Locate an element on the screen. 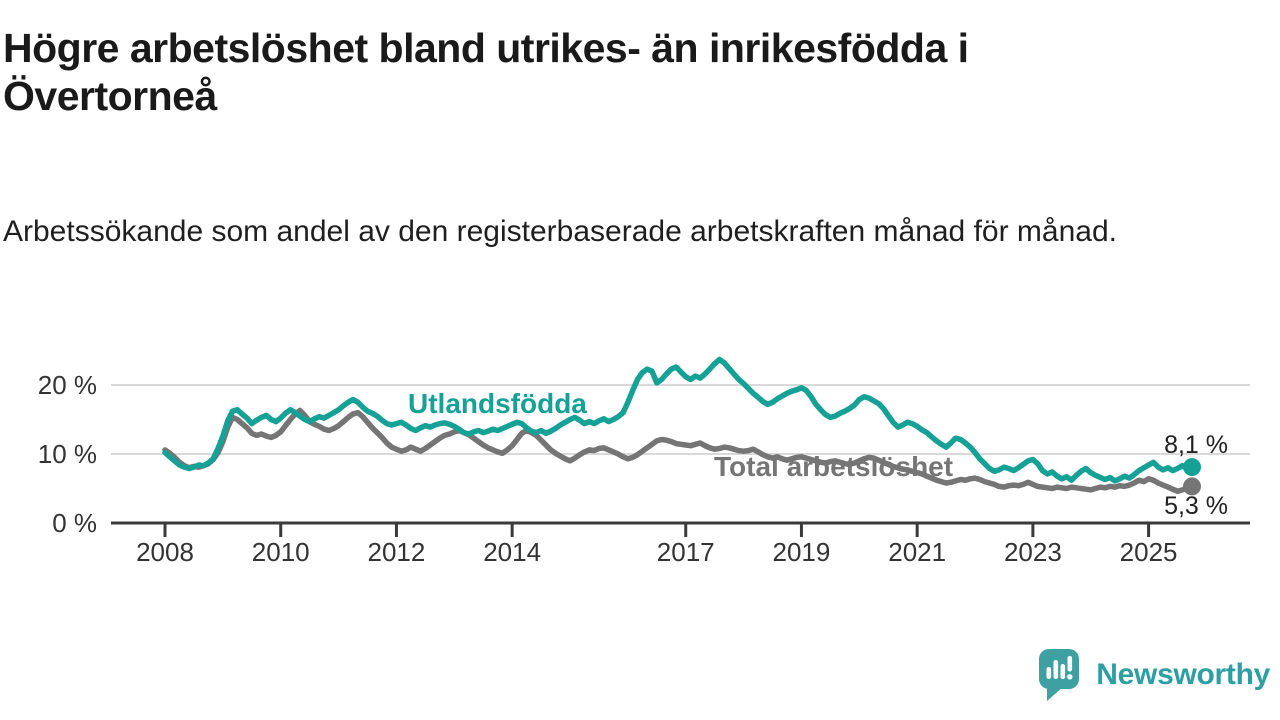 This screenshot has width=1280, height=720. x-axis-tick-label: 2023 is located at coordinates (1033, 552).